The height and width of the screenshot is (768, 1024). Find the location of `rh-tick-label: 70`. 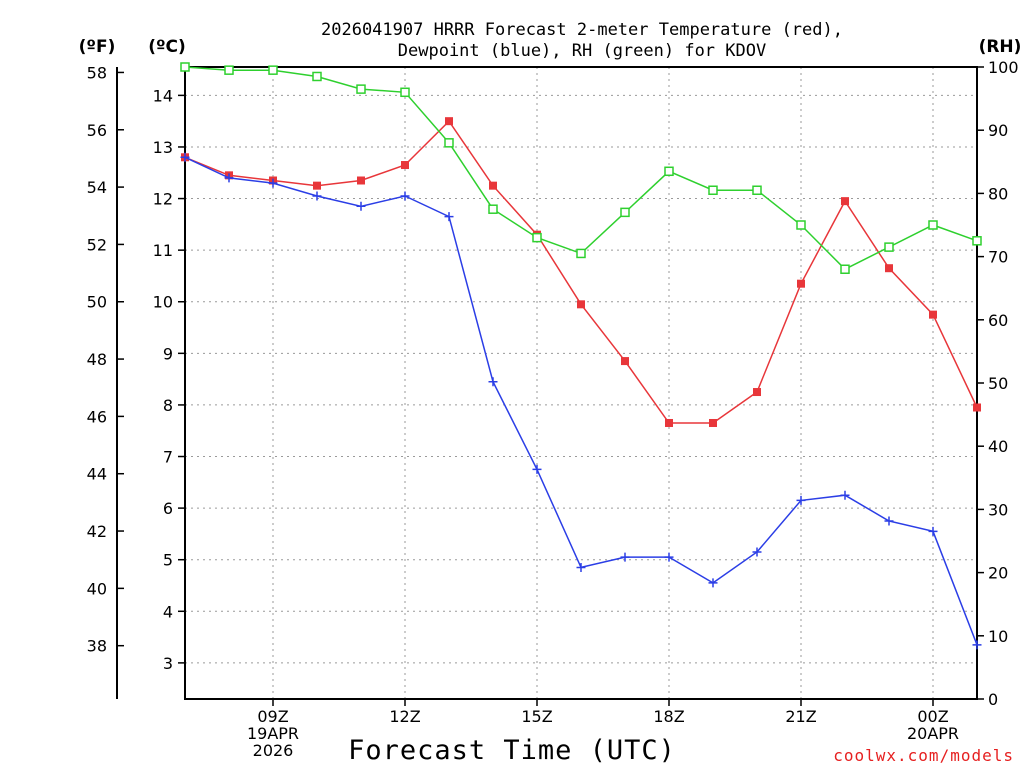

rh-tick-label: 70 is located at coordinates (998, 257).